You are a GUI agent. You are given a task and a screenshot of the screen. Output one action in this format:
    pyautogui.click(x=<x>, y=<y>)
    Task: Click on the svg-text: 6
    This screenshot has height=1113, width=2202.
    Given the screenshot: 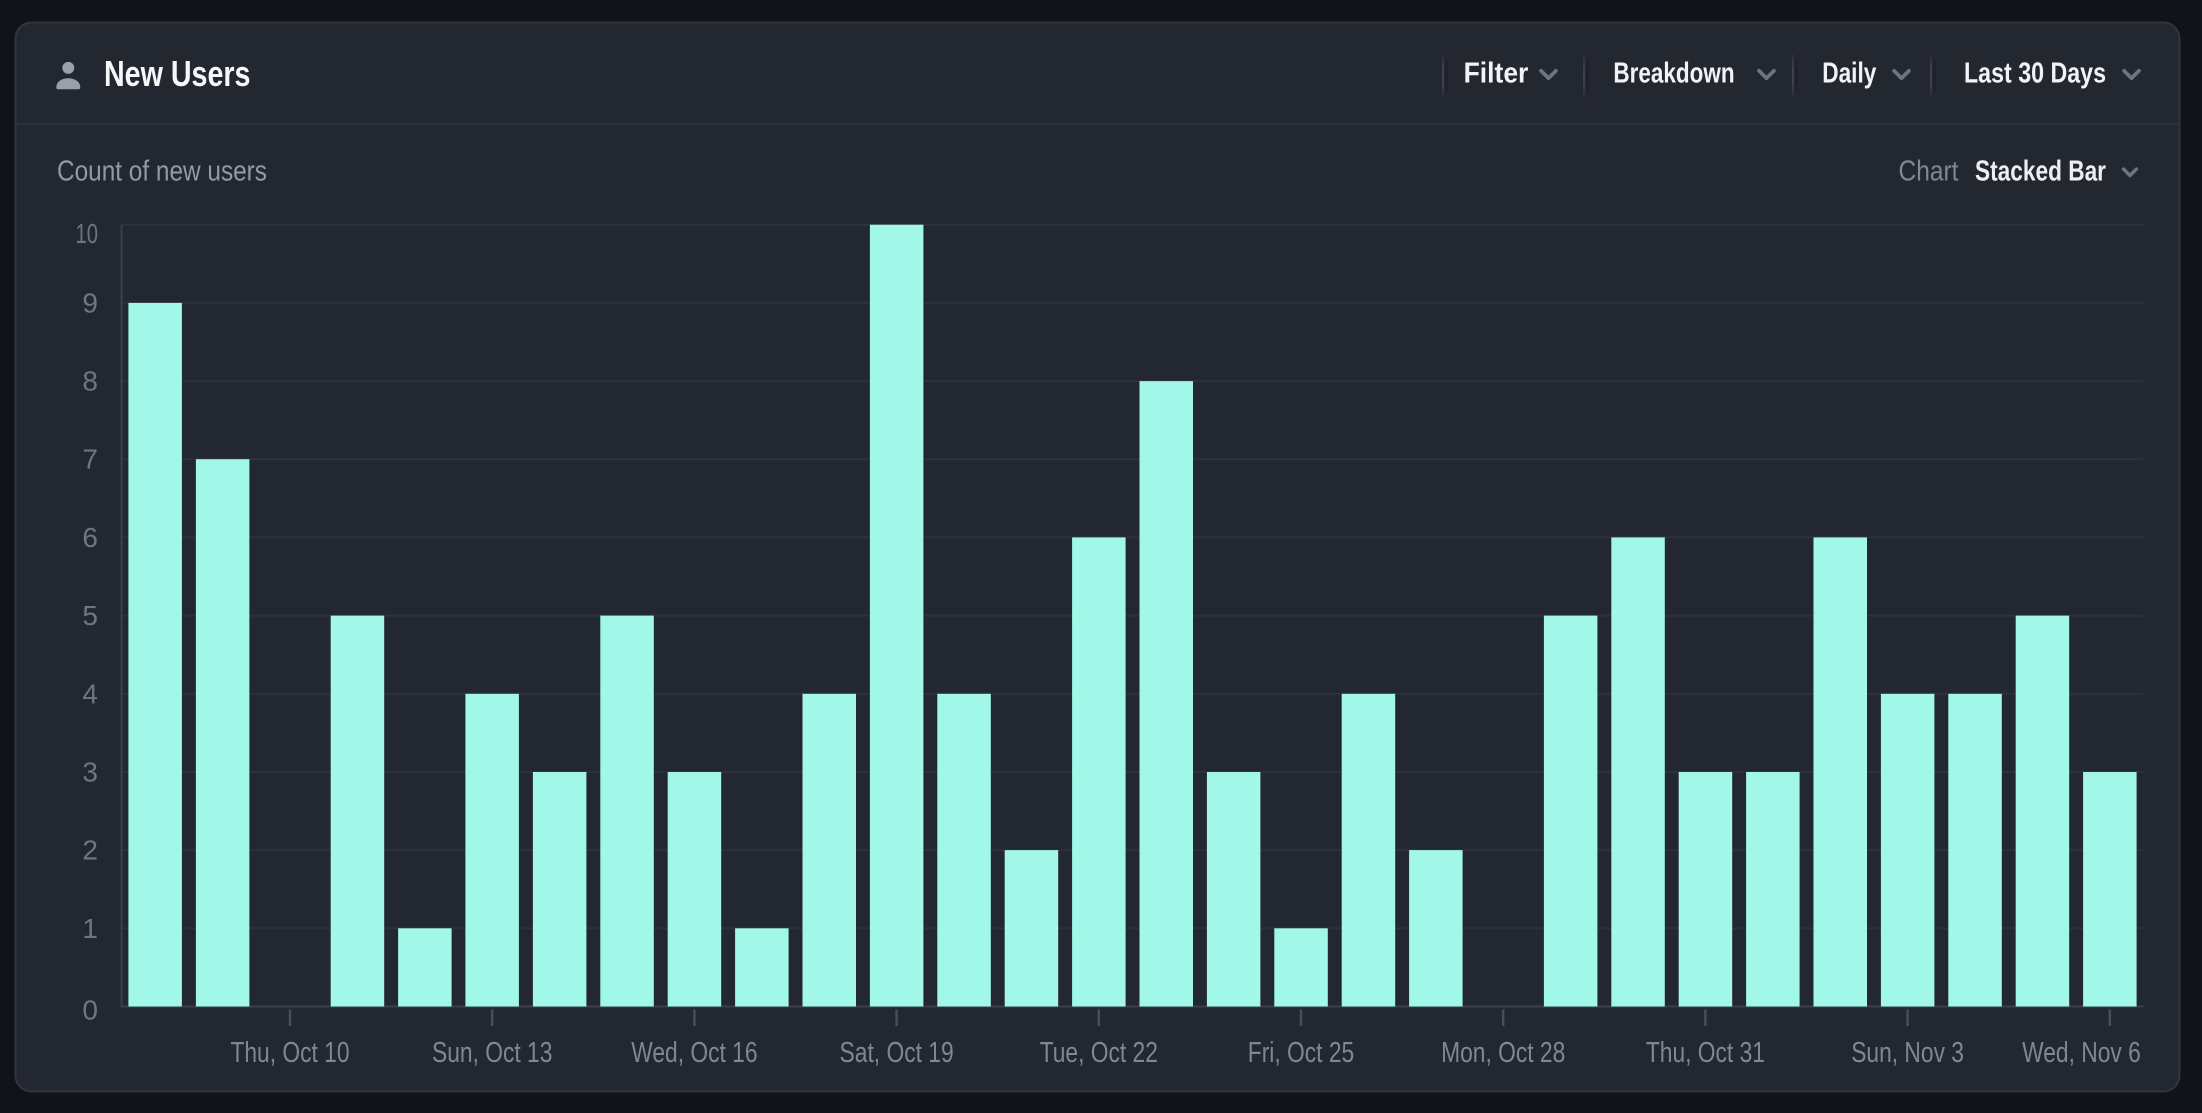 What is the action you would take?
    pyautogui.click(x=90, y=537)
    